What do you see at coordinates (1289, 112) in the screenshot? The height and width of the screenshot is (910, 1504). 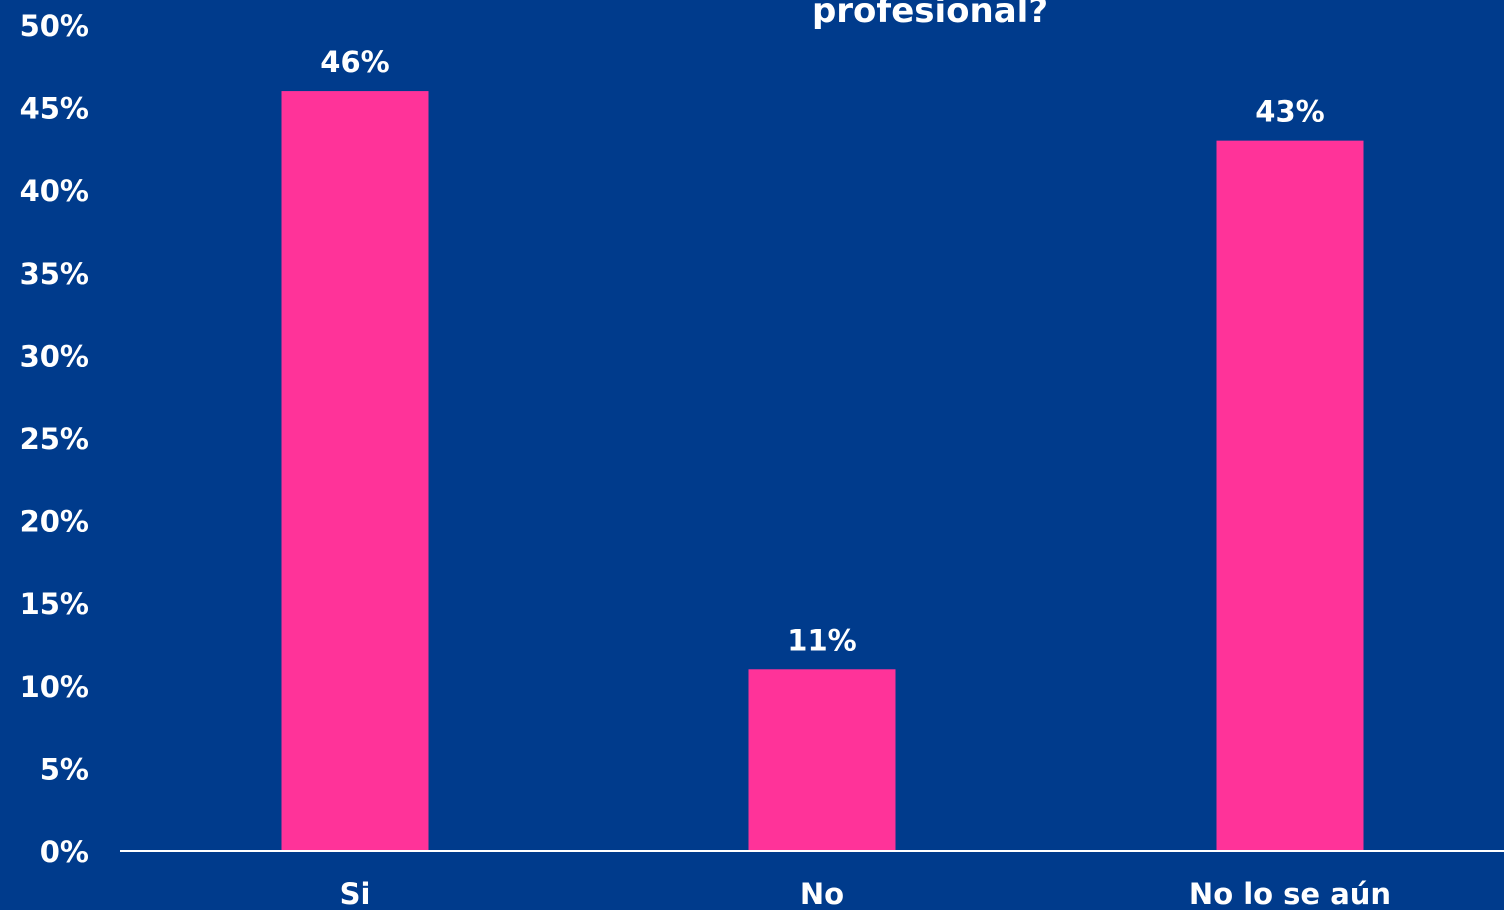 I see `data-label: 43%` at bounding box center [1289, 112].